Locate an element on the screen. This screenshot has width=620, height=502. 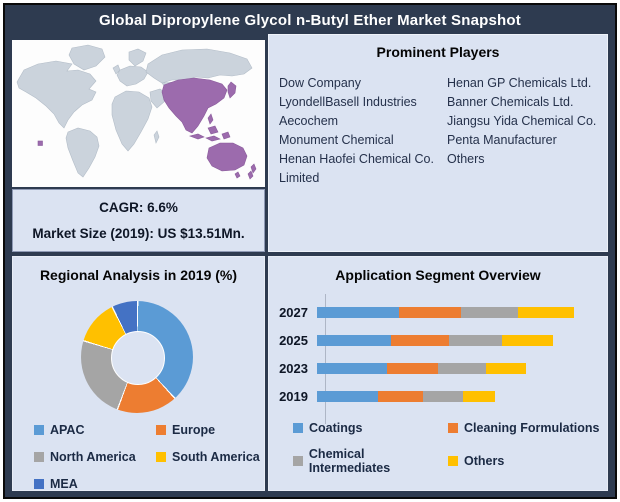
regional-analysis-heading: Regional Analysis in 2019 (%) is located at coordinates (138, 275).